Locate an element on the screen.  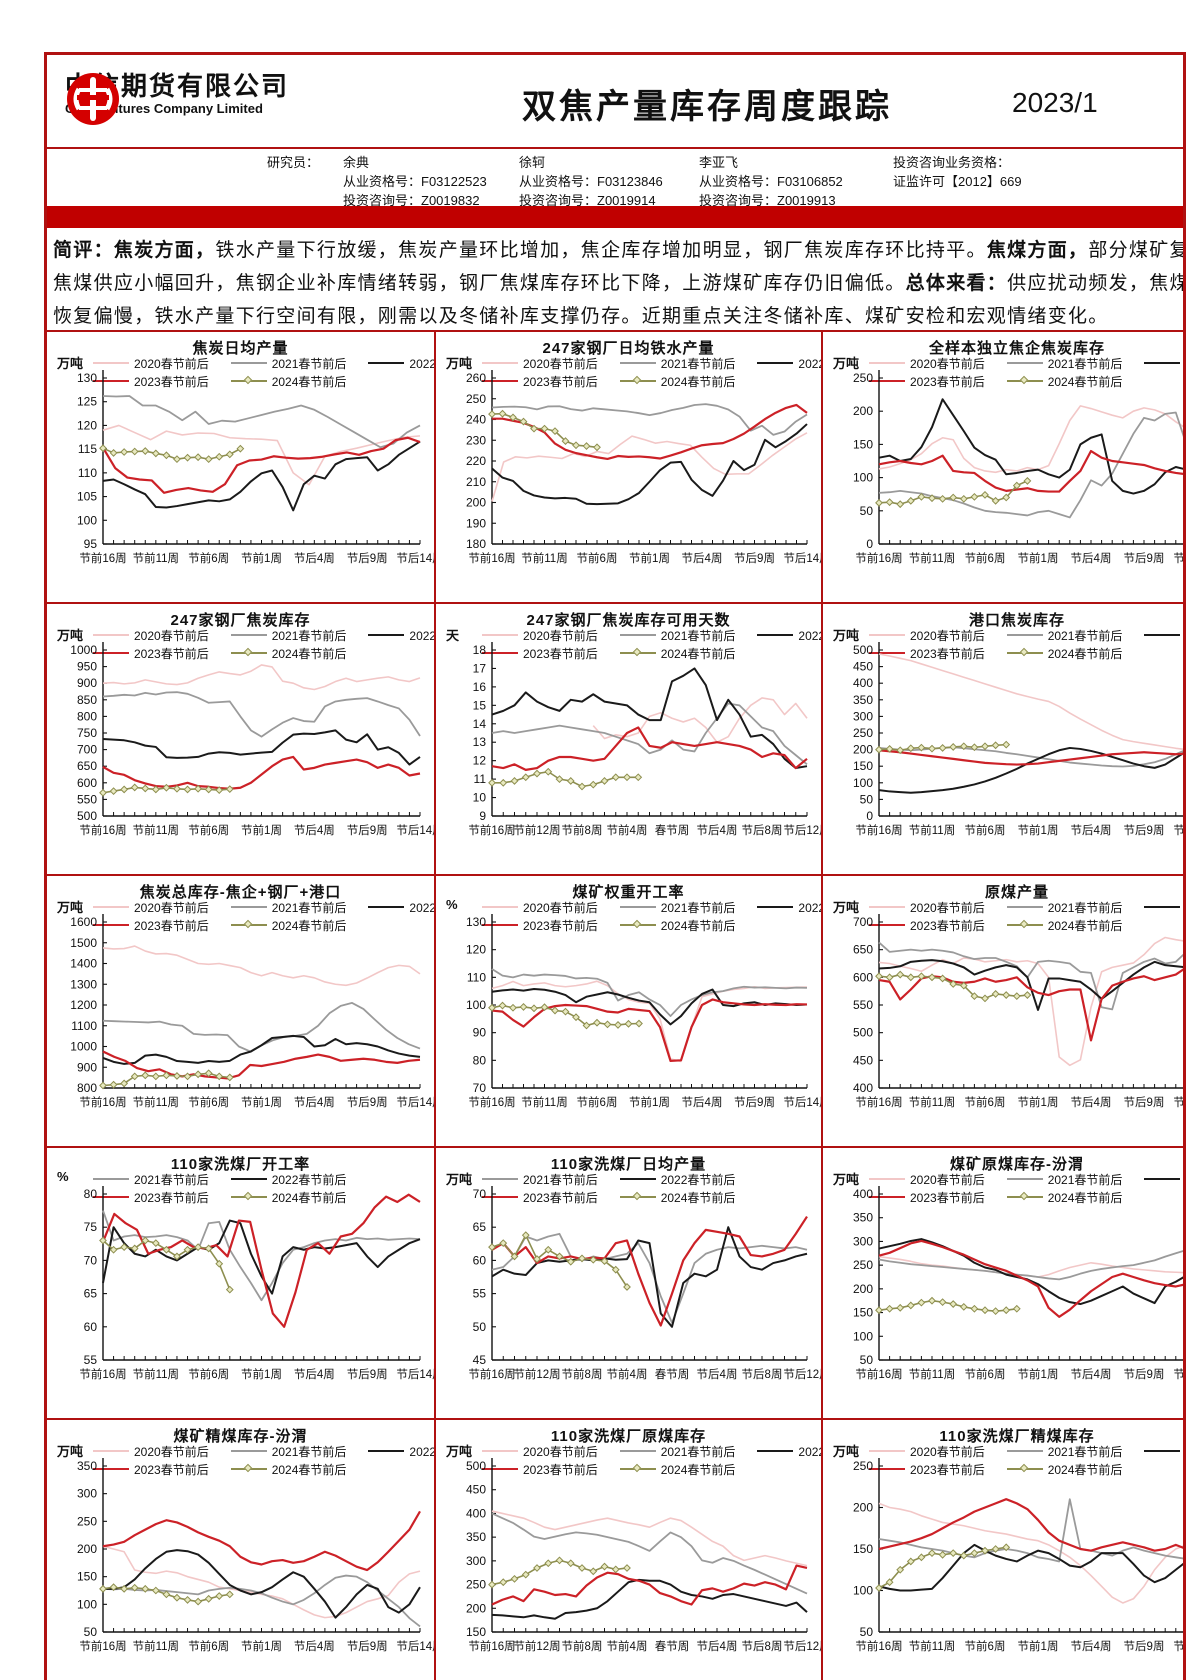
chart-title: 煤矿原煤库存-汾渭 is located at coordinates (1017, 1164).